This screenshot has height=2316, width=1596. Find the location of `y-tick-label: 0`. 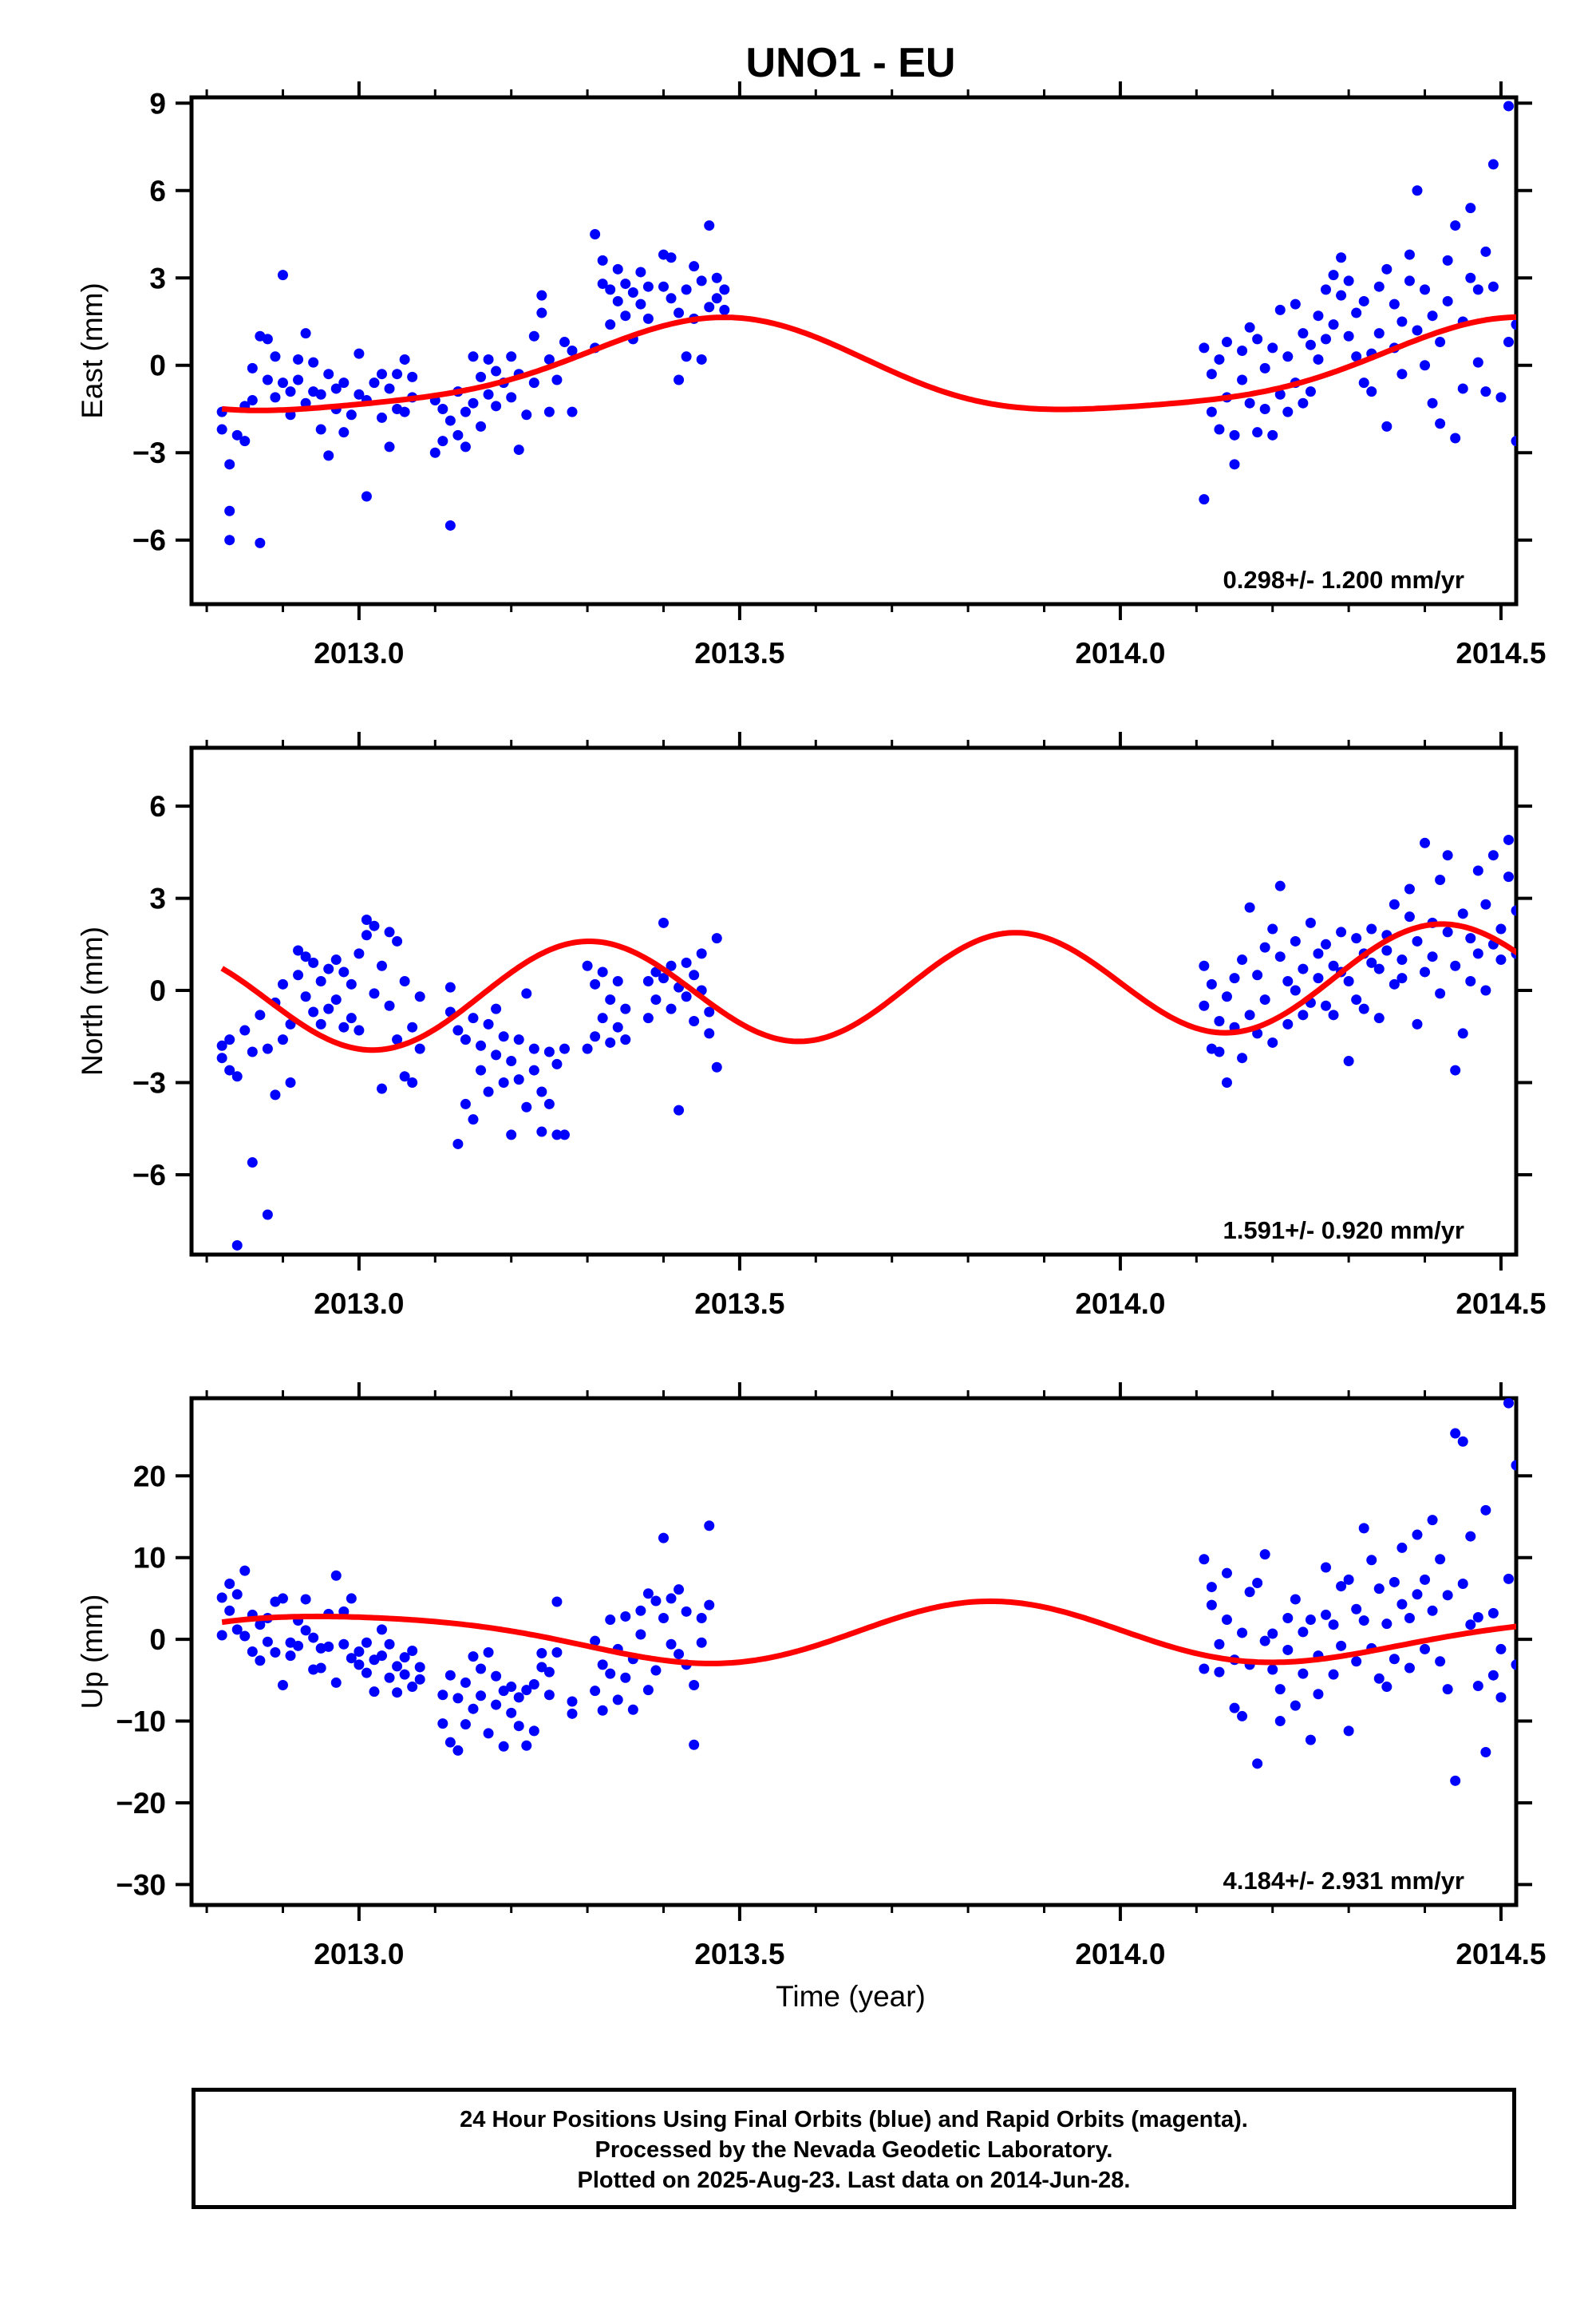

y-tick-label: 0 is located at coordinates (157, 991).